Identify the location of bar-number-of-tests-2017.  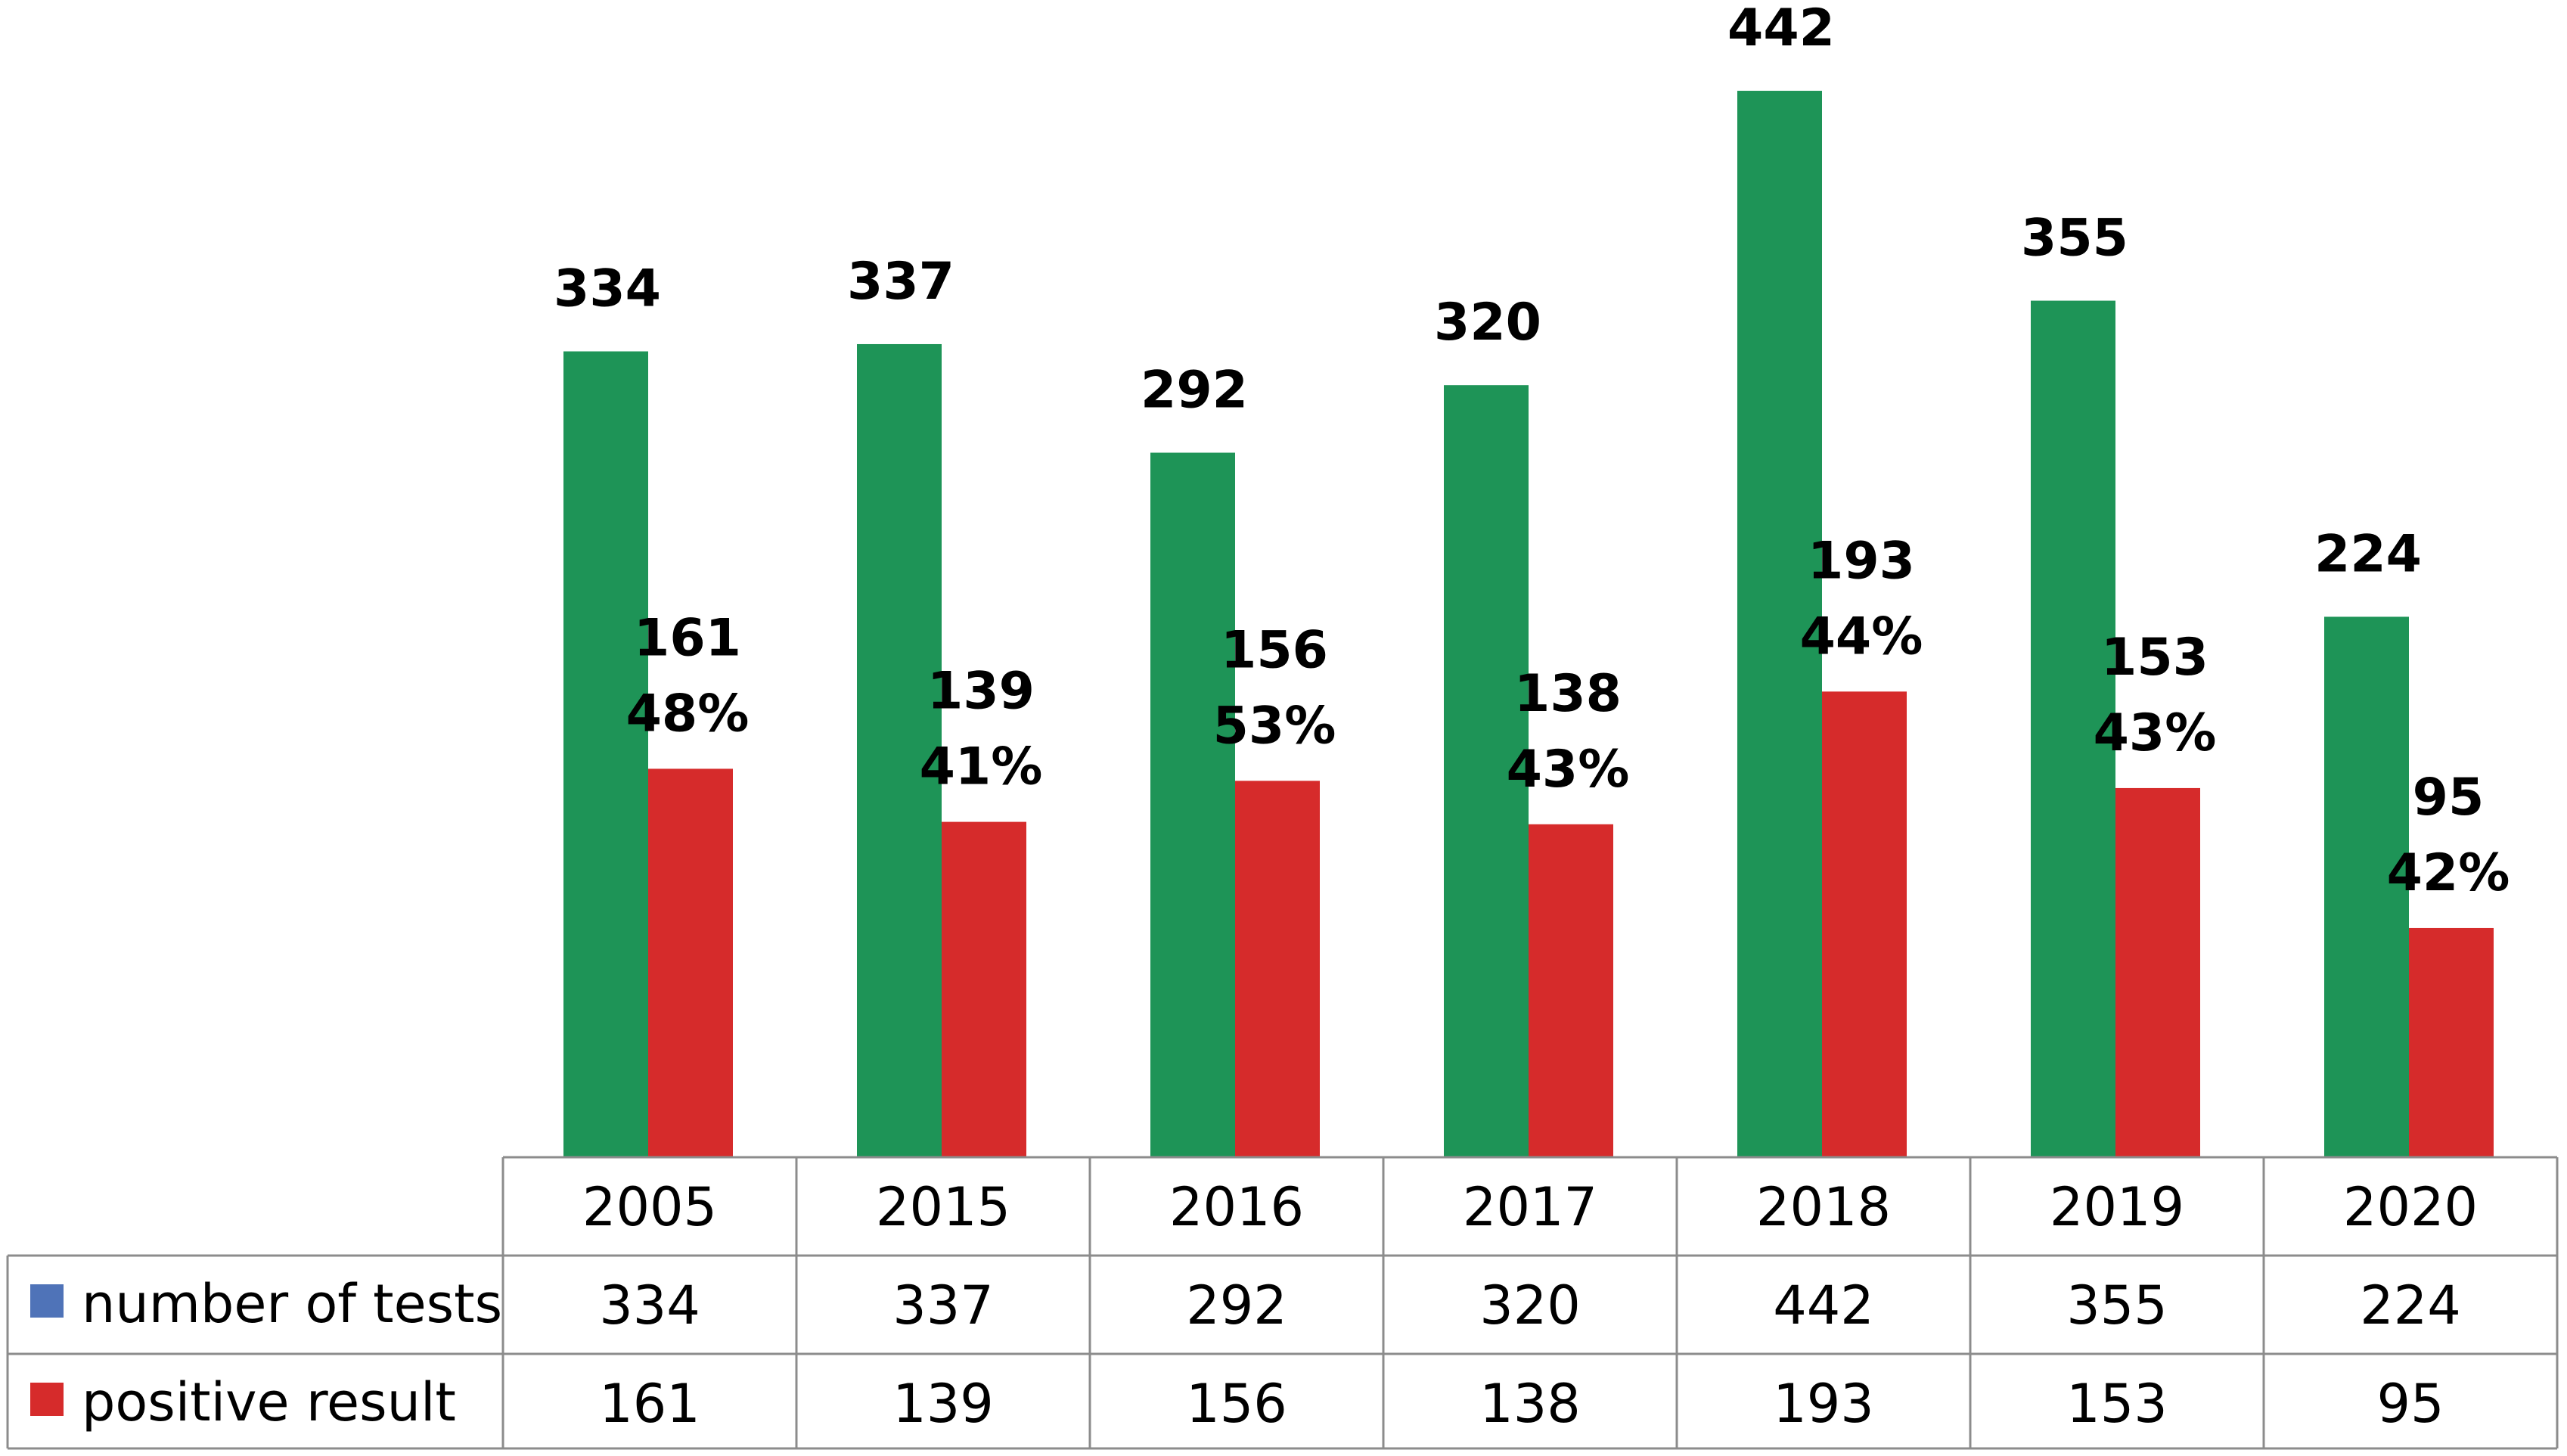
(1486, 771).